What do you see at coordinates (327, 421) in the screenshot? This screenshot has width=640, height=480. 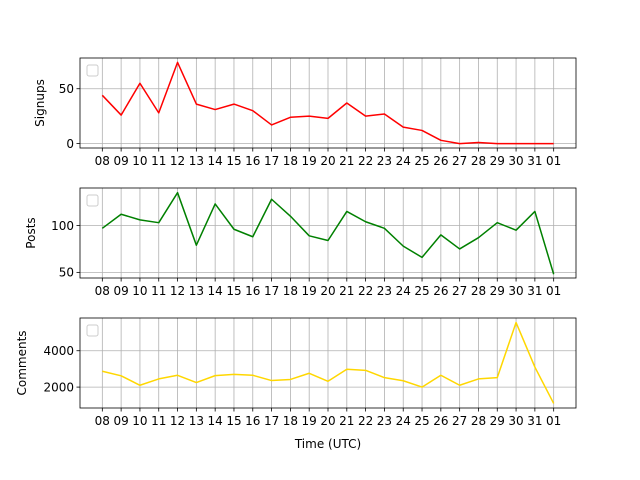 I see `comments-x-tick-label: 20` at bounding box center [327, 421].